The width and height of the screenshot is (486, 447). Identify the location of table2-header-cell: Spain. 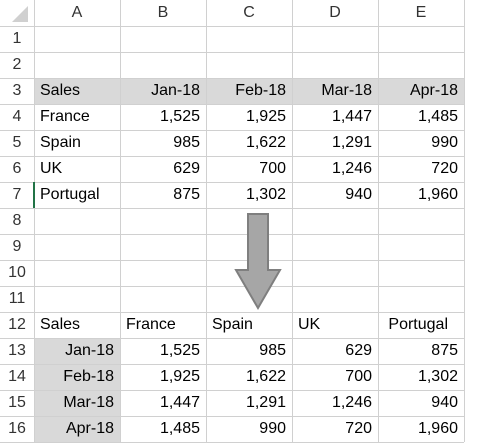
(232, 324).